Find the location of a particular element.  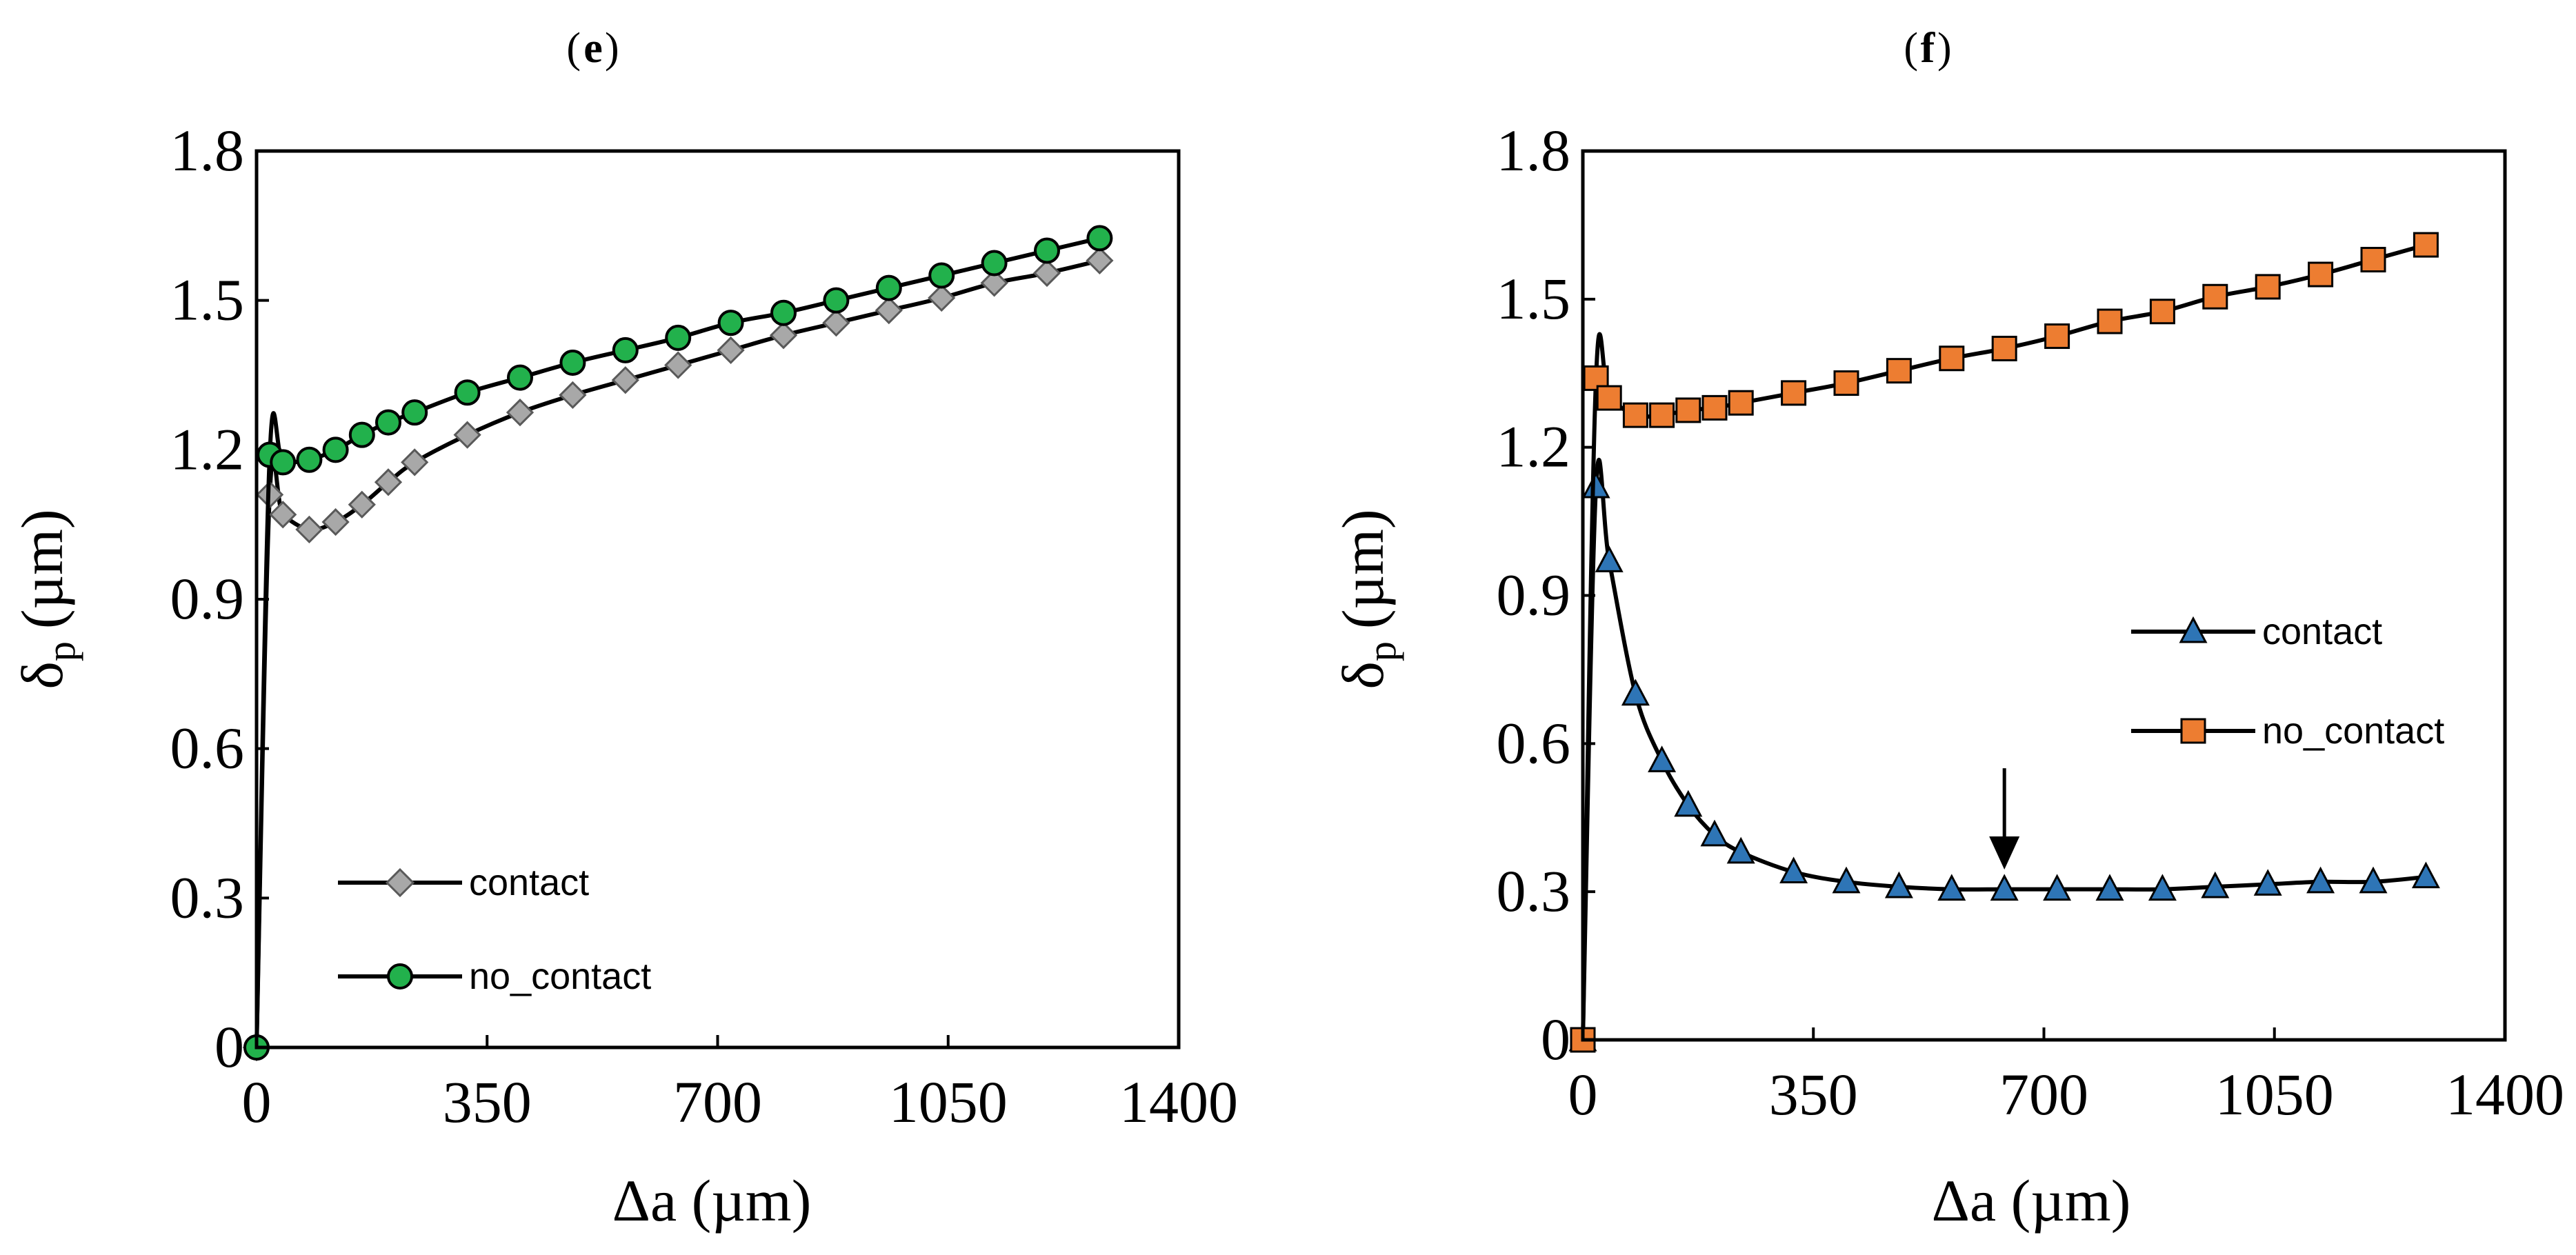

y-tick-label: 0.6 is located at coordinates (1534, 743).